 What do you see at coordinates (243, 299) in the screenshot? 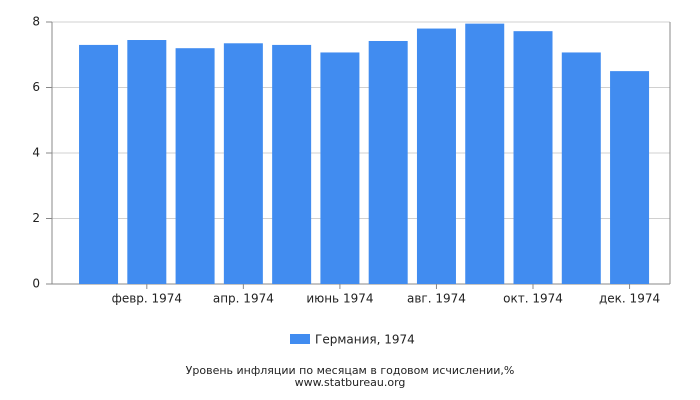
I see `x-tick-label: апр. 1974` at bounding box center [243, 299].